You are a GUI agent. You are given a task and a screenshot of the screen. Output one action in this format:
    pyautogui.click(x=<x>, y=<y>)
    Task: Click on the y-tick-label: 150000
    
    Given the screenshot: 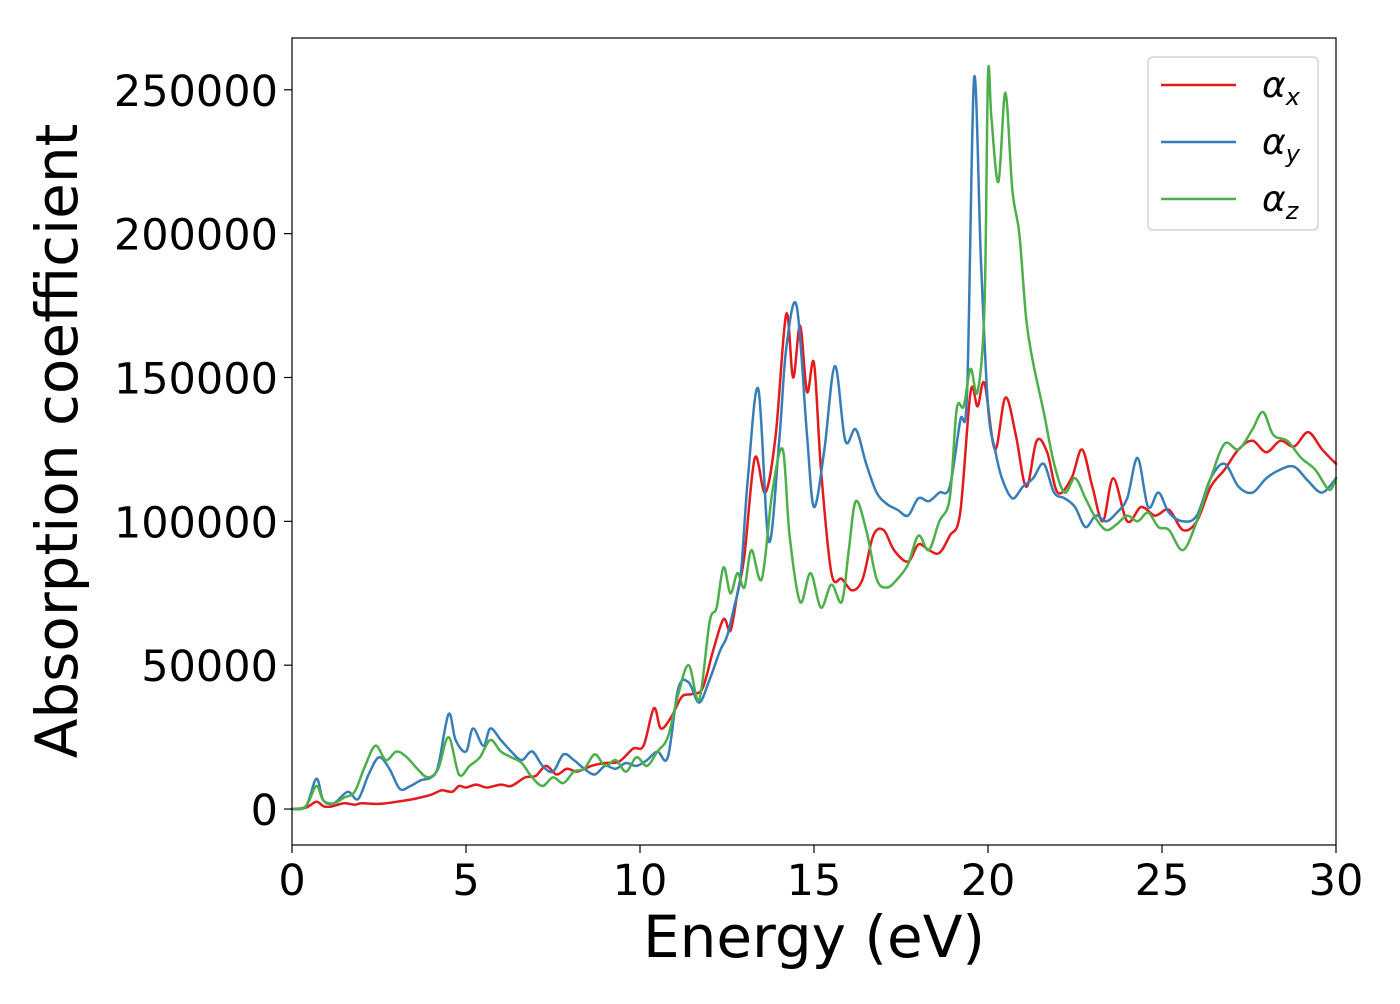 What is the action you would take?
    pyautogui.click(x=196, y=379)
    